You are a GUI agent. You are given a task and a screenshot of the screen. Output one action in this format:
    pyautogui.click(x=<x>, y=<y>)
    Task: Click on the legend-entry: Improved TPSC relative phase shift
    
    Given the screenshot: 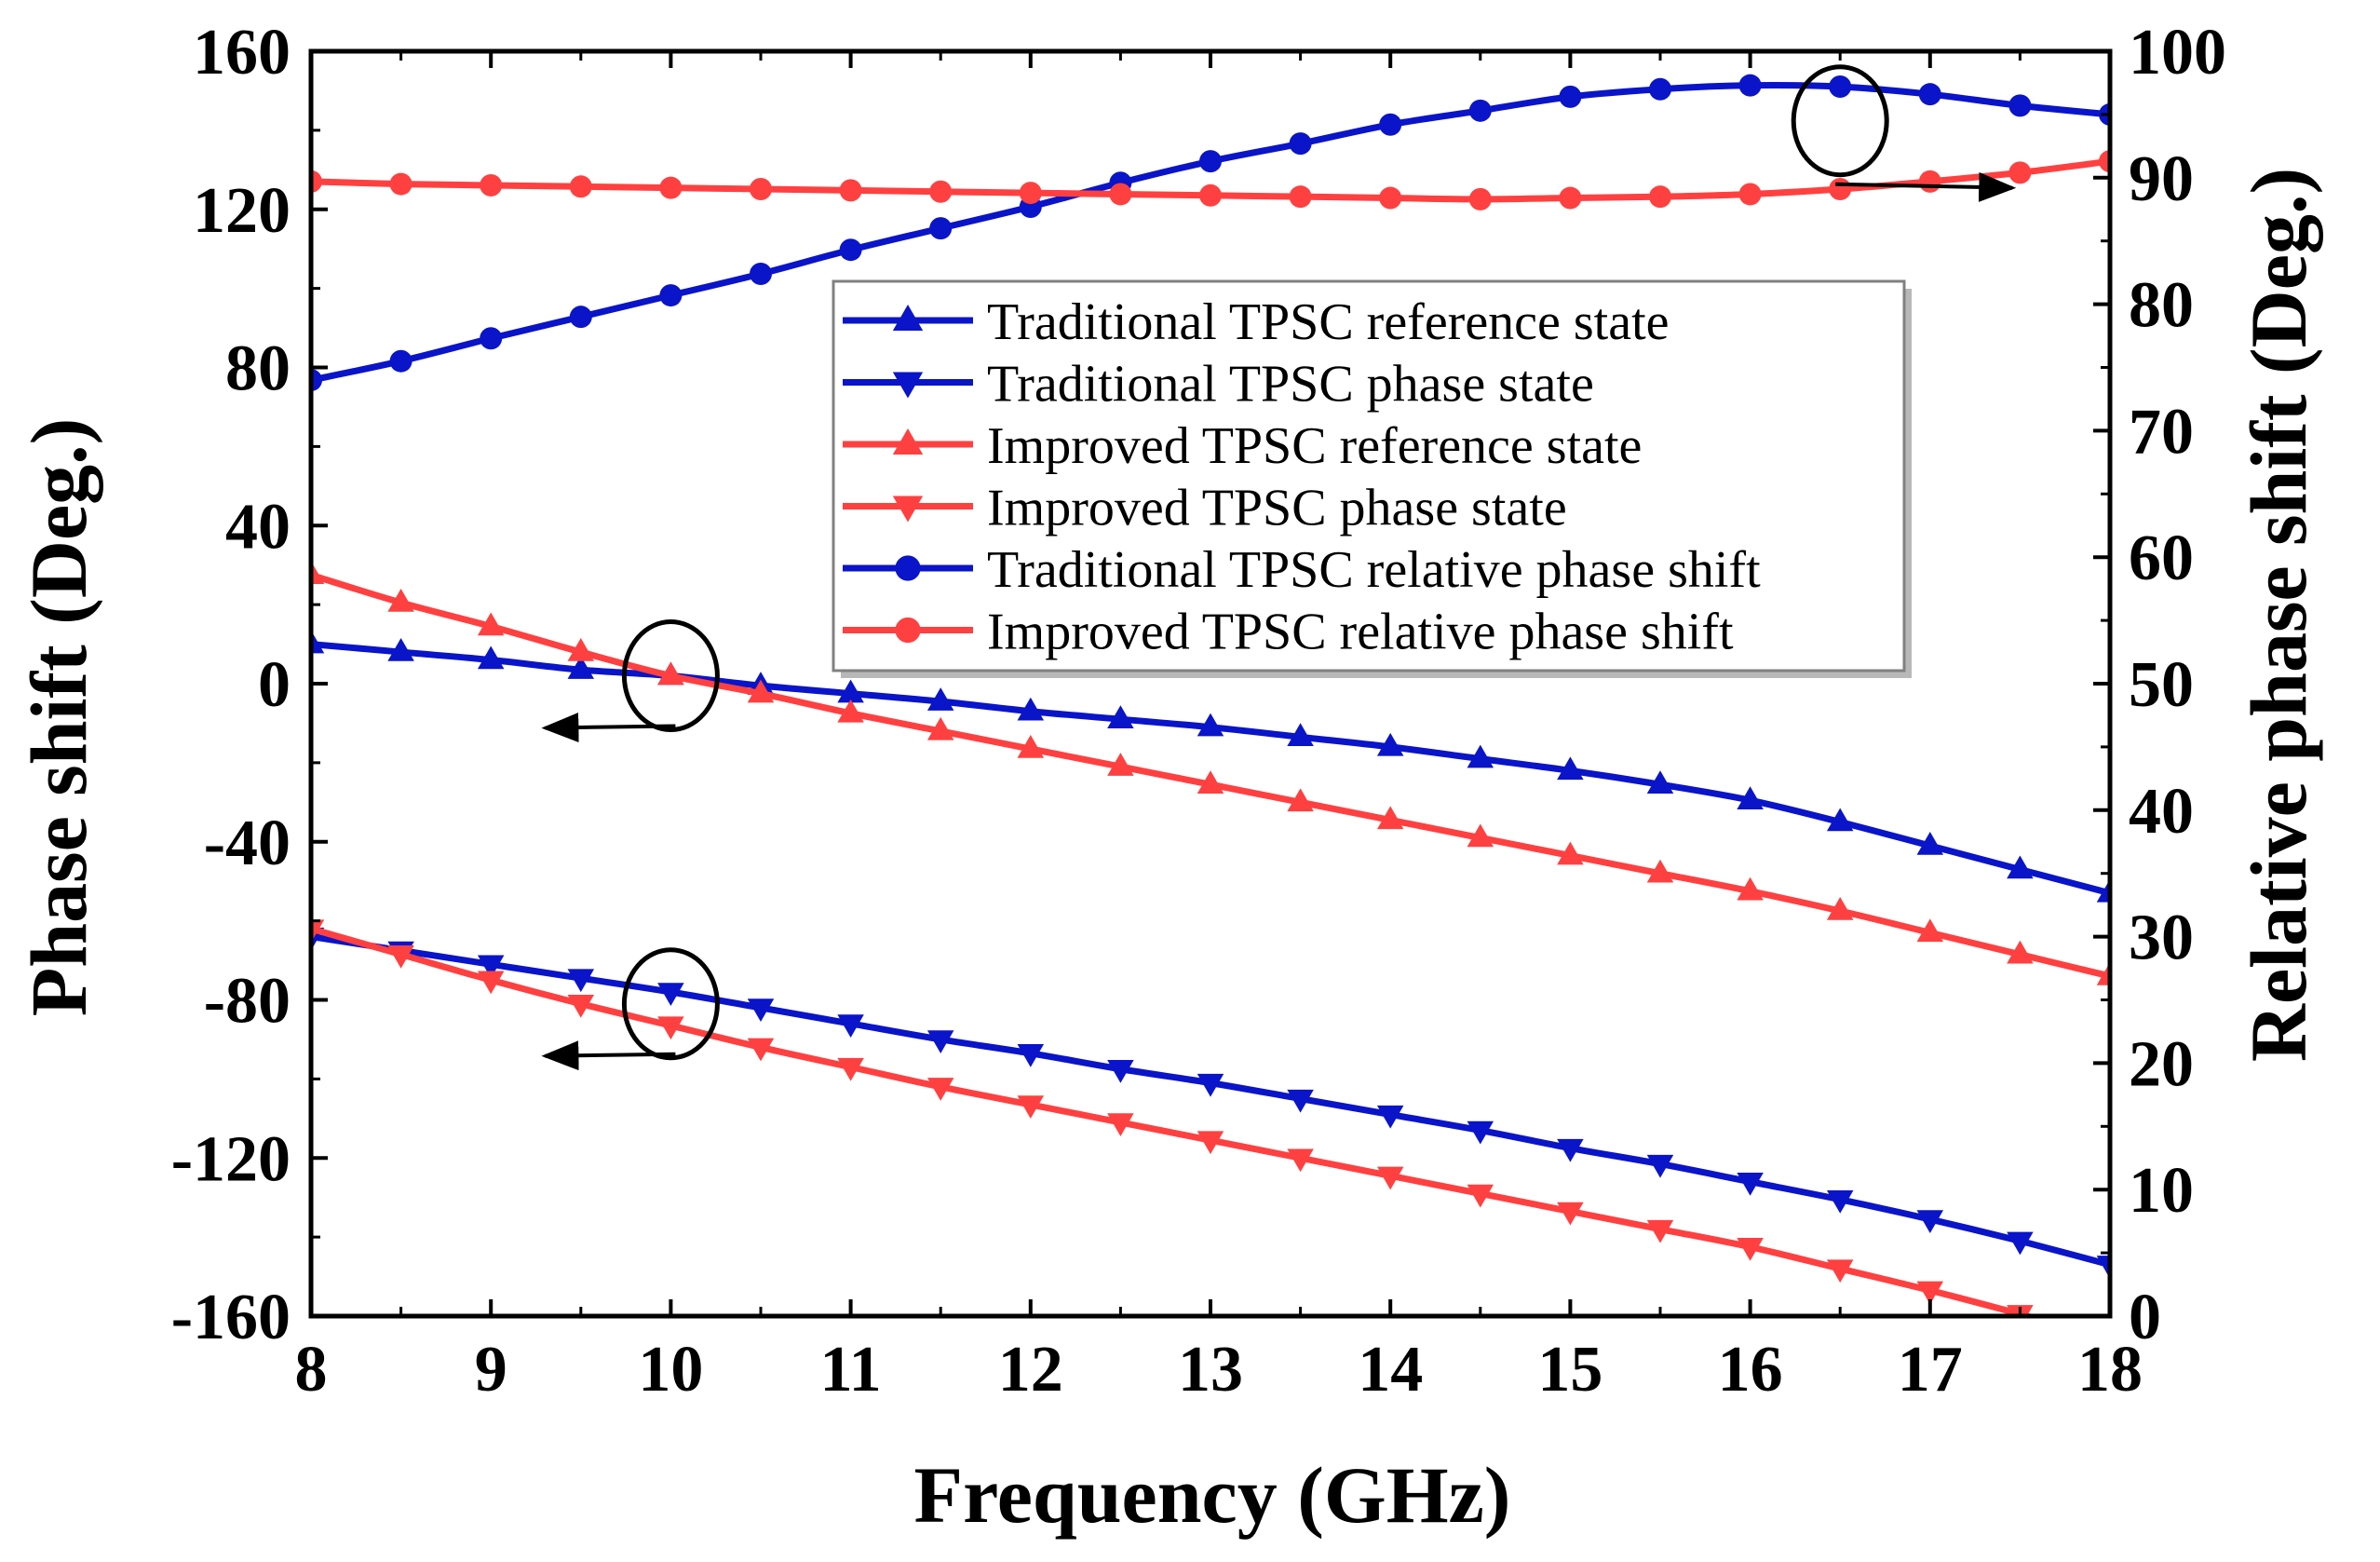 What is the action you would take?
    pyautogui.click(x=1288, y=632)
    